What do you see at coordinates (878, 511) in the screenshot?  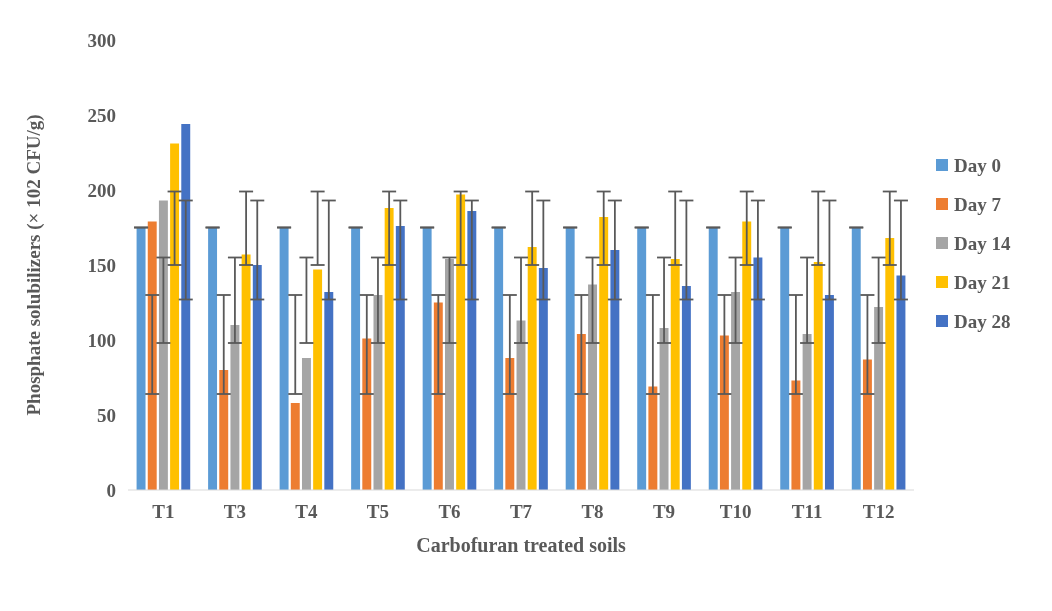 I see `x-tick-label: T12` at bounding box center [878, 511].